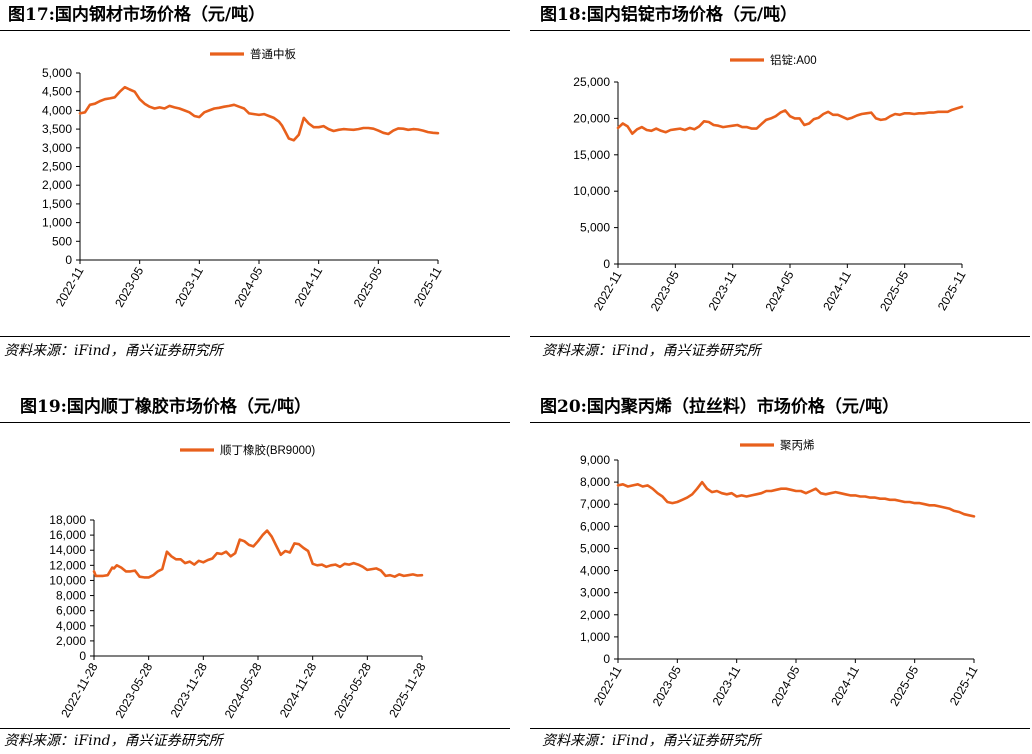 The height and width of the screenshot is (754, 1032). What do you see at coordinates (591, 118) in the screenshot?
I see `y-tick-label: 20,000` at bounding box center [591, 118].